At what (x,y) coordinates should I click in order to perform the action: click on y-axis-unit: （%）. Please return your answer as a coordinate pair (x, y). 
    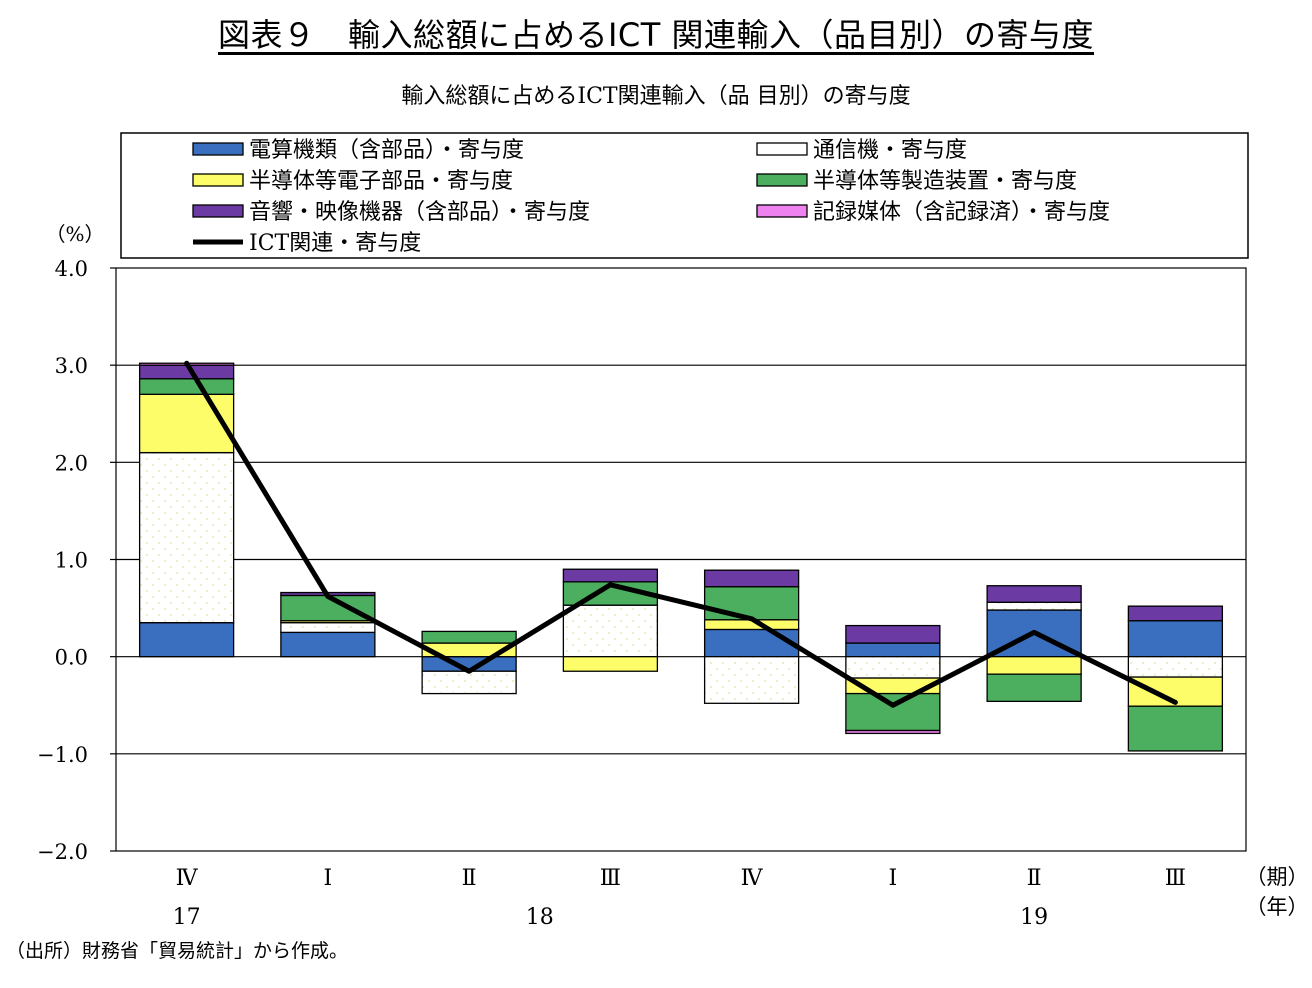
    Looking at the image, I should click on (74, 234).